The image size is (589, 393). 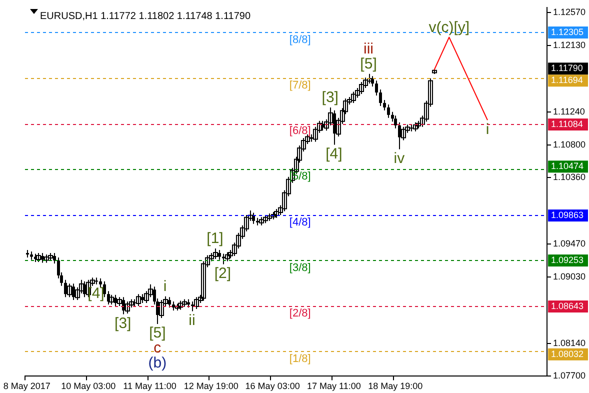 What do you see at coordinates (145, 16) in the screenshot?
I see `chart-title: EURUSD,H1 1.11772 1.11802 1.11748 1.11790` at bounding box center [145, 16].